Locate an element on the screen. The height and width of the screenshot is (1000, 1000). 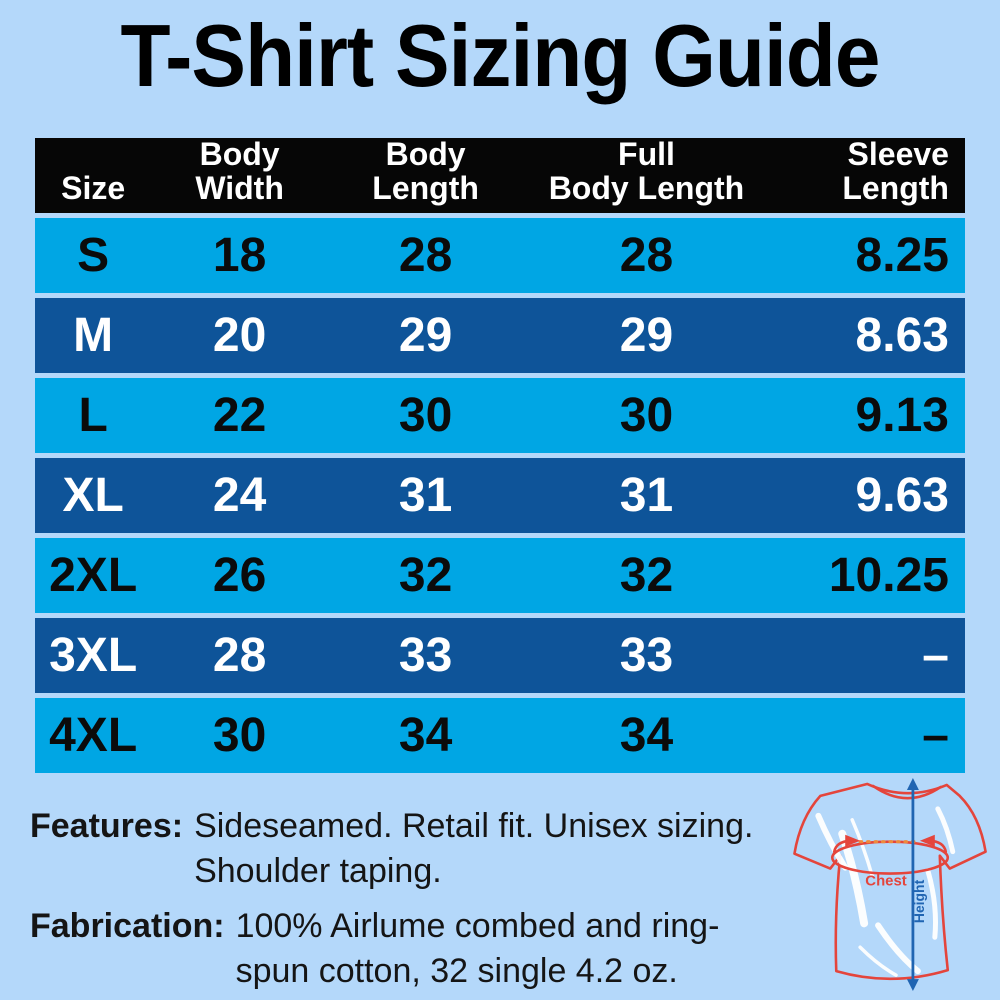
page-title: T-Shirt Sizing Guide is located at coordinates (500, 55).